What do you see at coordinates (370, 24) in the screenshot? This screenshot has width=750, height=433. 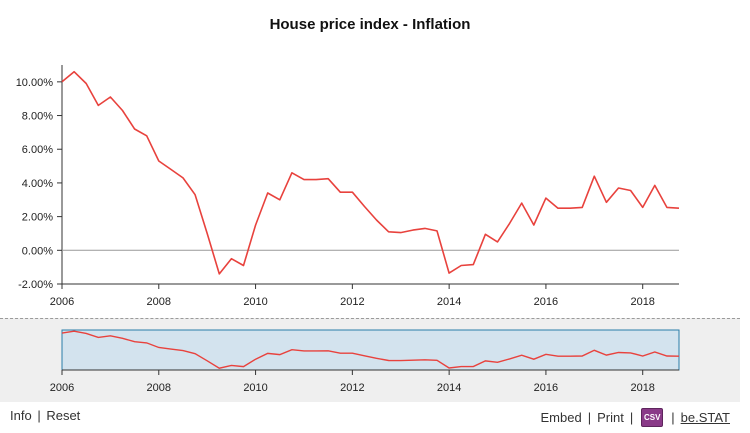 I see `chart-title: House price index - Inflation` at bounding box center [370, 24].